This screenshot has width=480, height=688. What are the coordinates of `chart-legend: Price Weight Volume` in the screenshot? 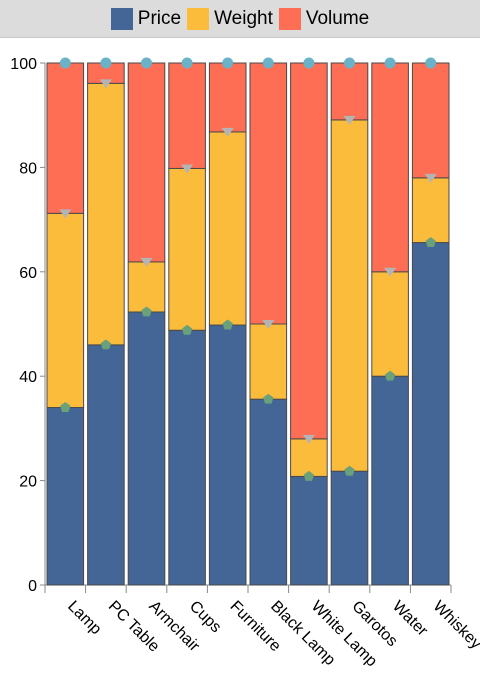 It's located at (240, 18).